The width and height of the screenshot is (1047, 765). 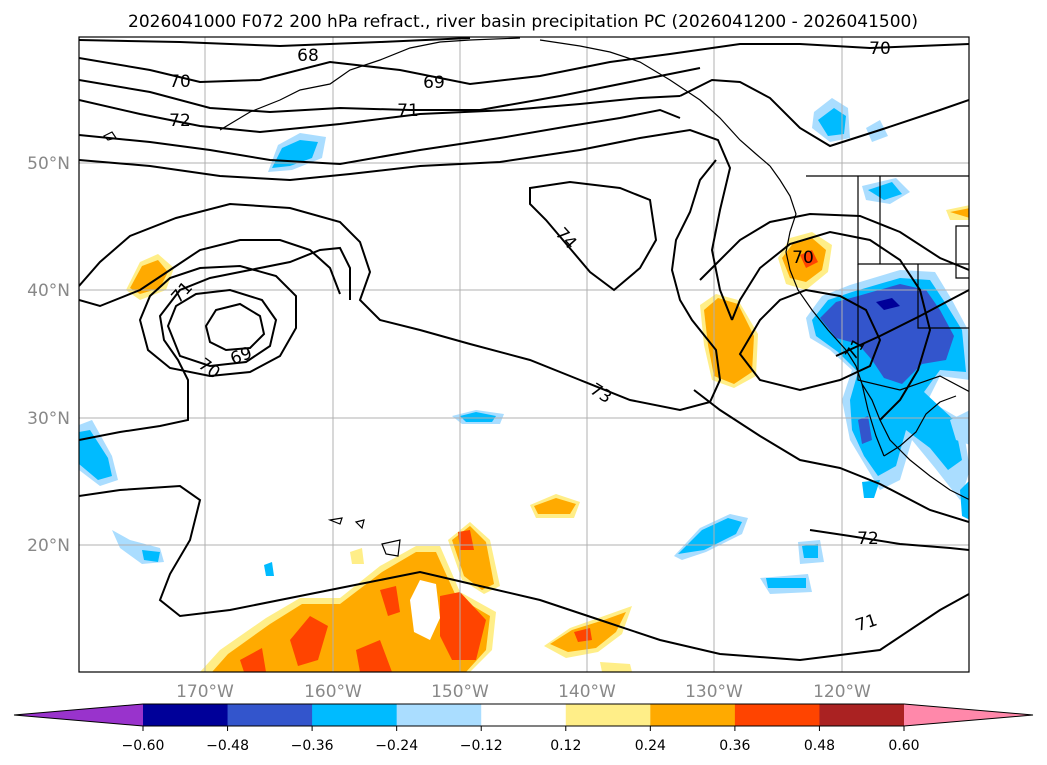 What do you see at coordinates (842, 692) in the screenshot?
I see `lon-label: 120°W` at bounding box center [842, 692].